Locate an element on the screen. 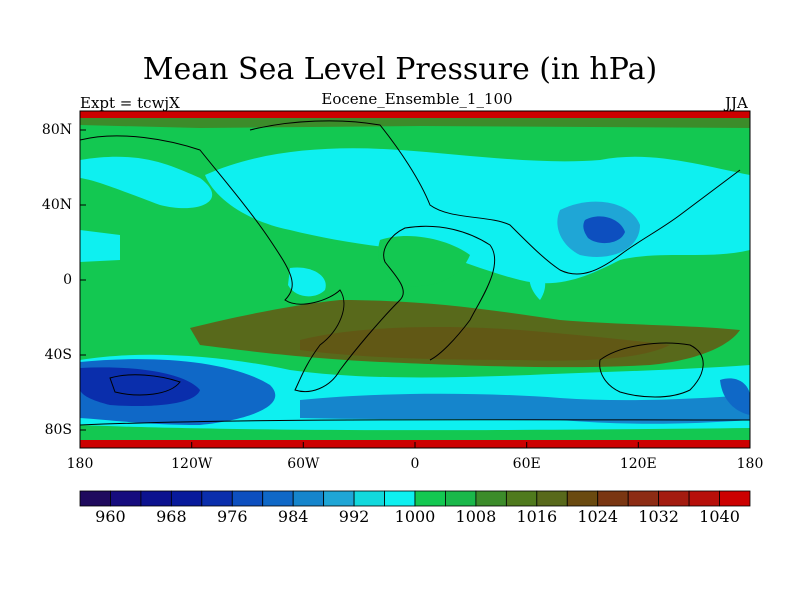 This screenshot has width=800, height=600. indian-ocean-low is located at coordinates (537, 284).